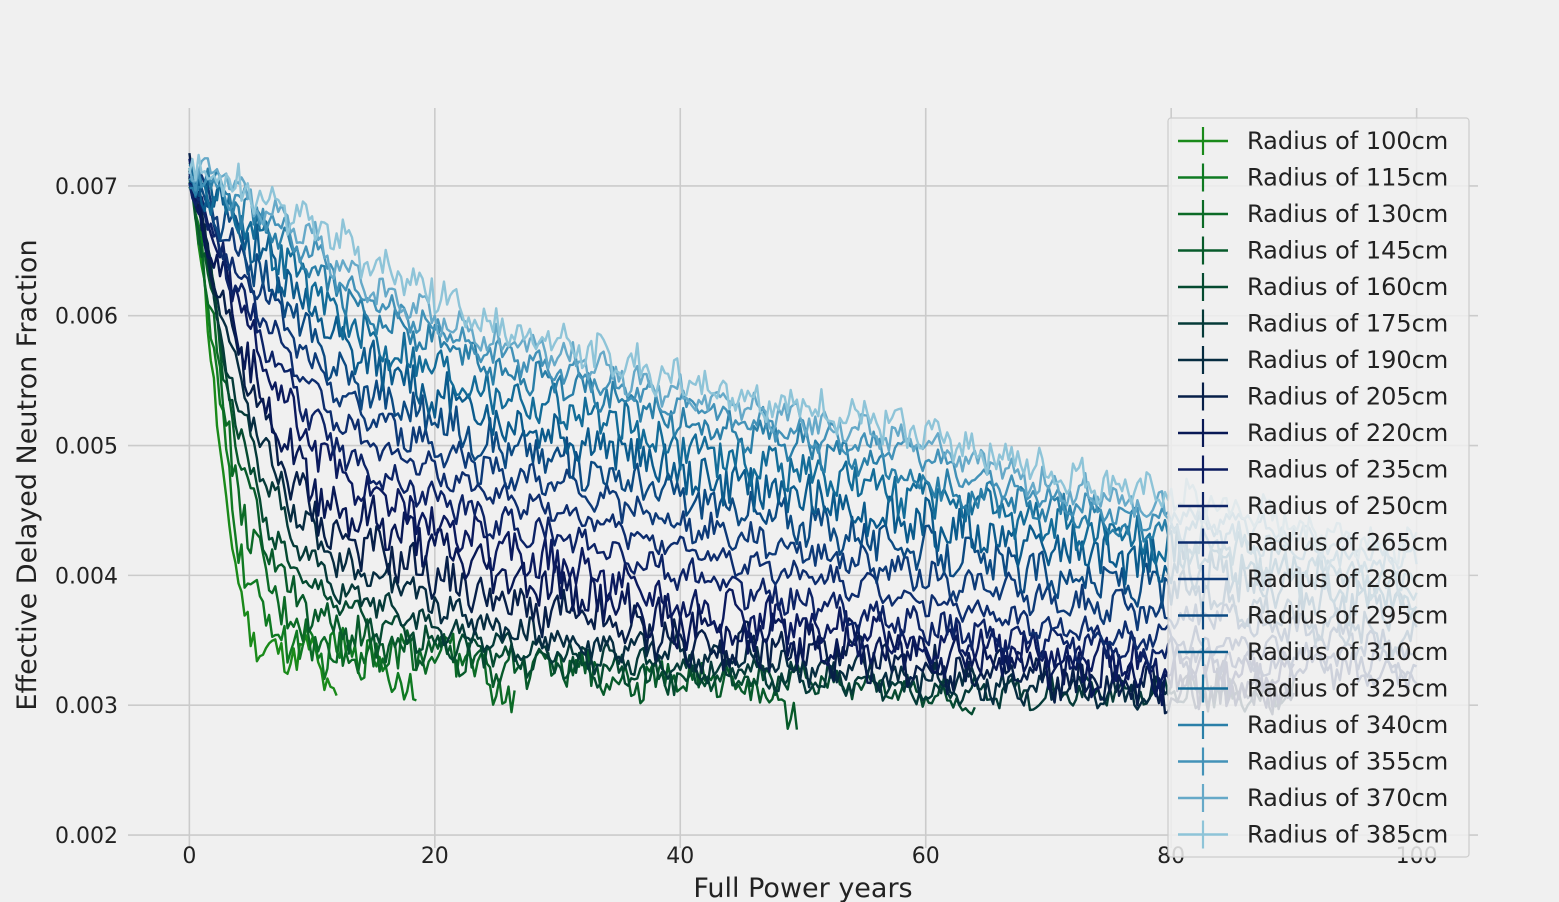 This screenshot has height=902, width=1559. What do you see at coordinates (1347, 214) in the screenshot?
I see `legend-label: Radius of 130cm` at bounding box center [1347, 214].